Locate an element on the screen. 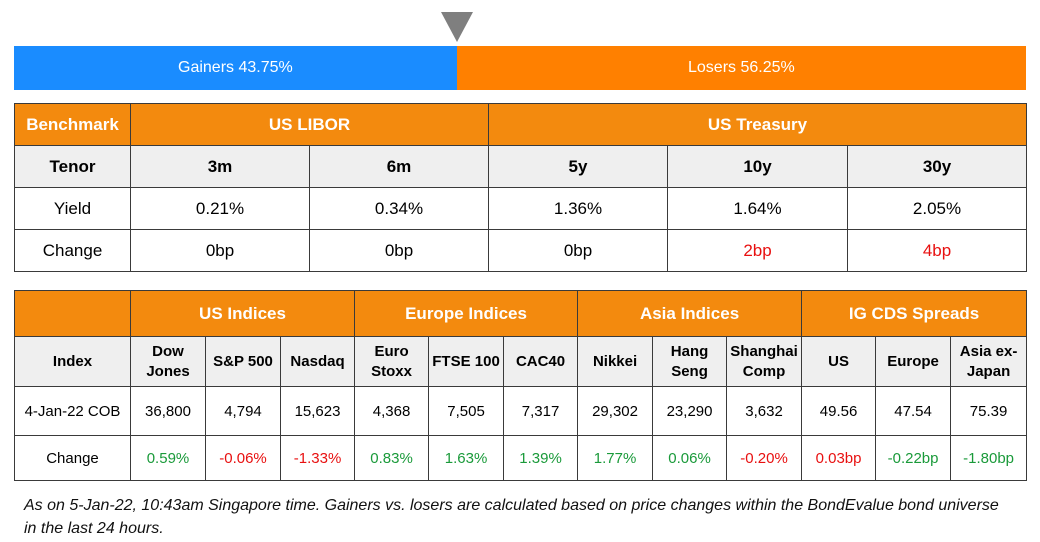 The height and width of the screenshot is (542, 1040). change-cell: -0.20% is located at coordinates (764, 458).